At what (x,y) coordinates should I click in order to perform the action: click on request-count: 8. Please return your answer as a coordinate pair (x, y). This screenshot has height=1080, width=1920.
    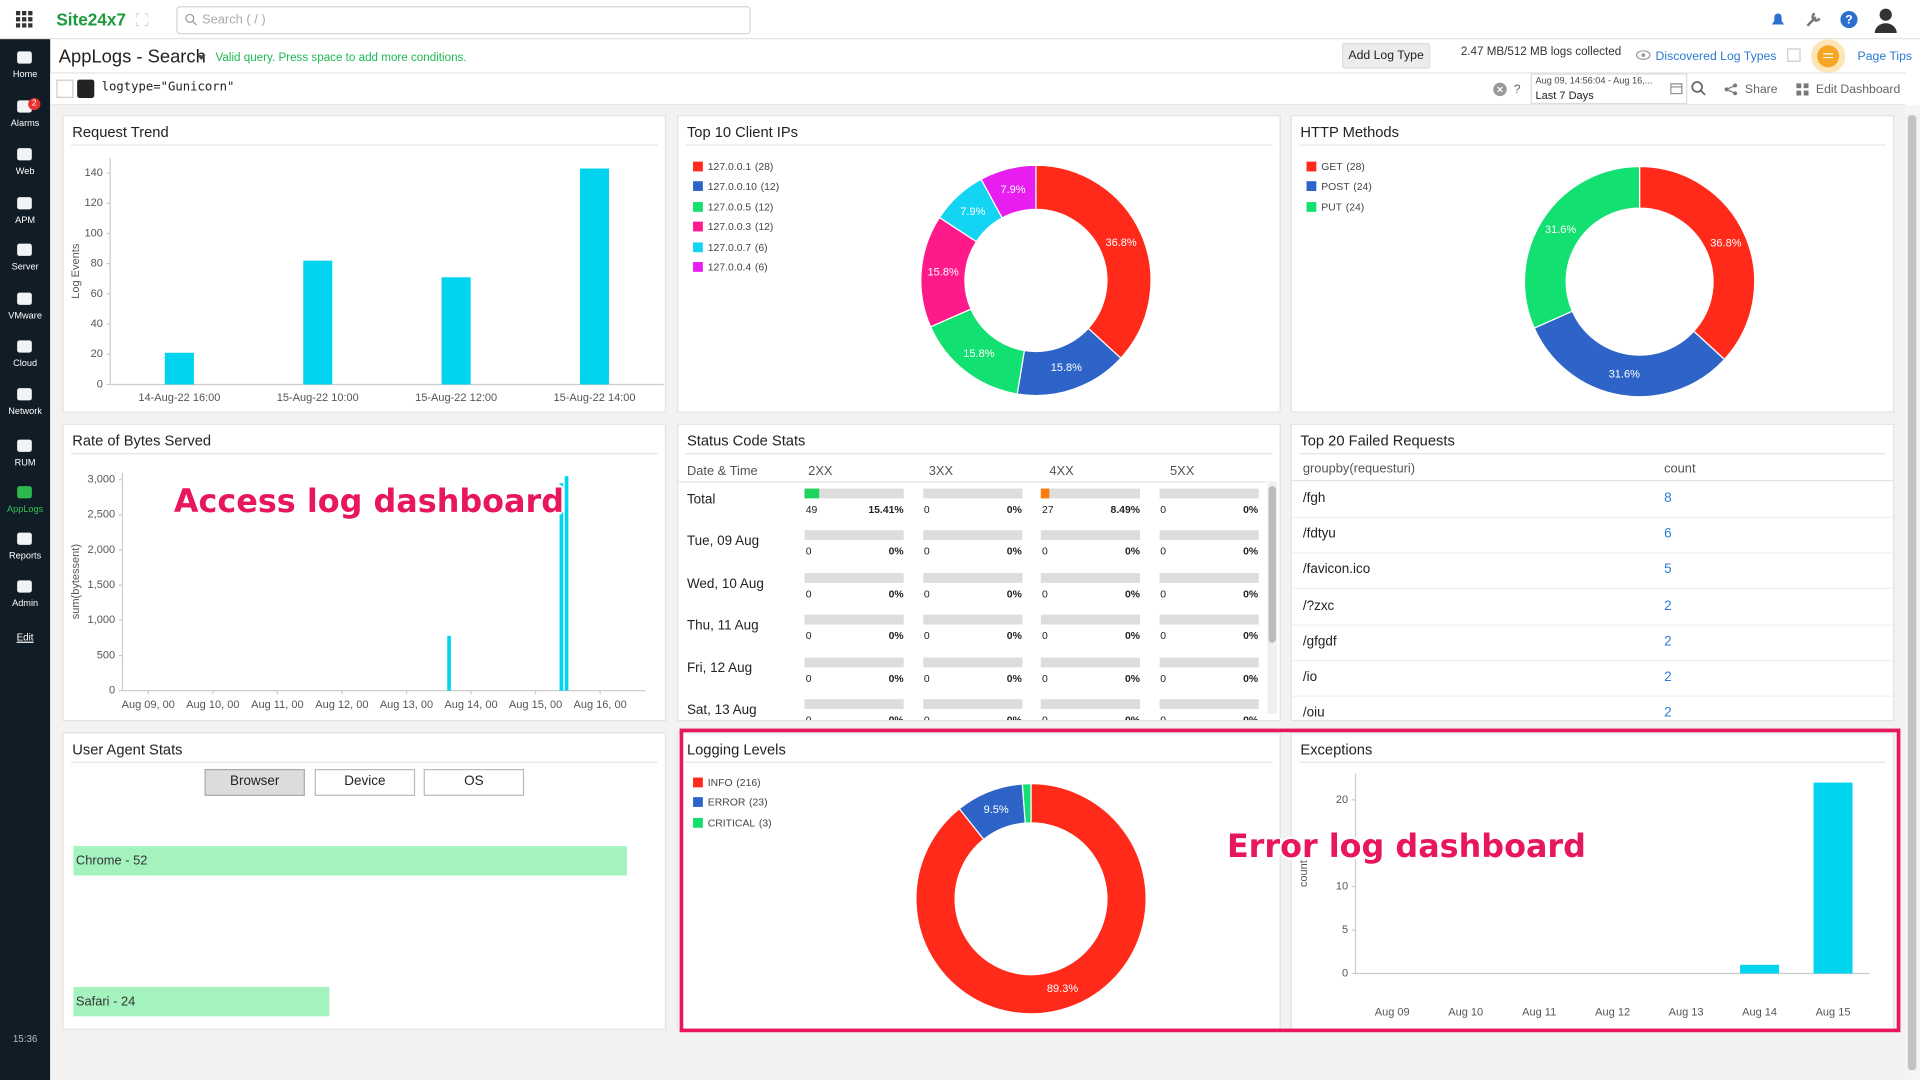
    Looking at the image, I should click on (1668, 498).